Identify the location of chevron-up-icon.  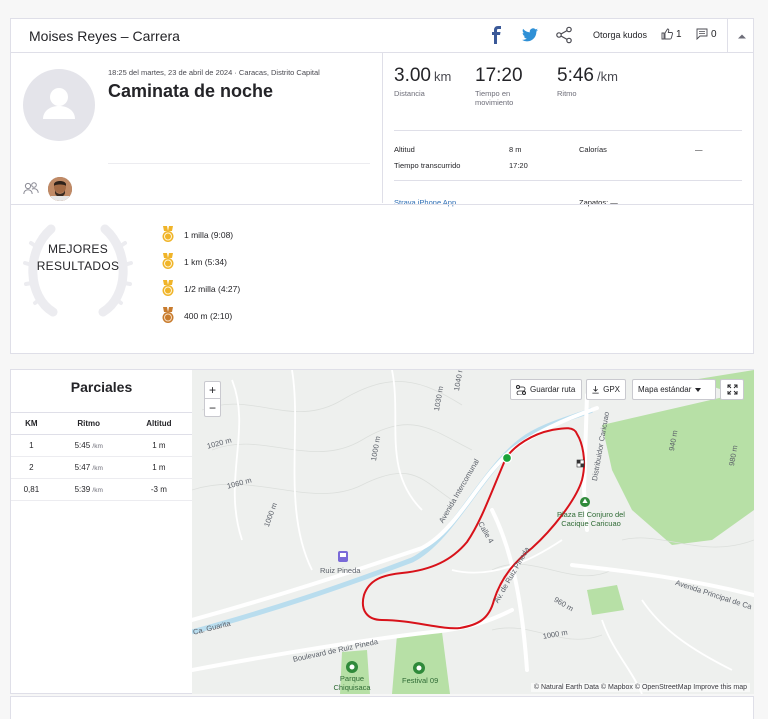
(741, 36).